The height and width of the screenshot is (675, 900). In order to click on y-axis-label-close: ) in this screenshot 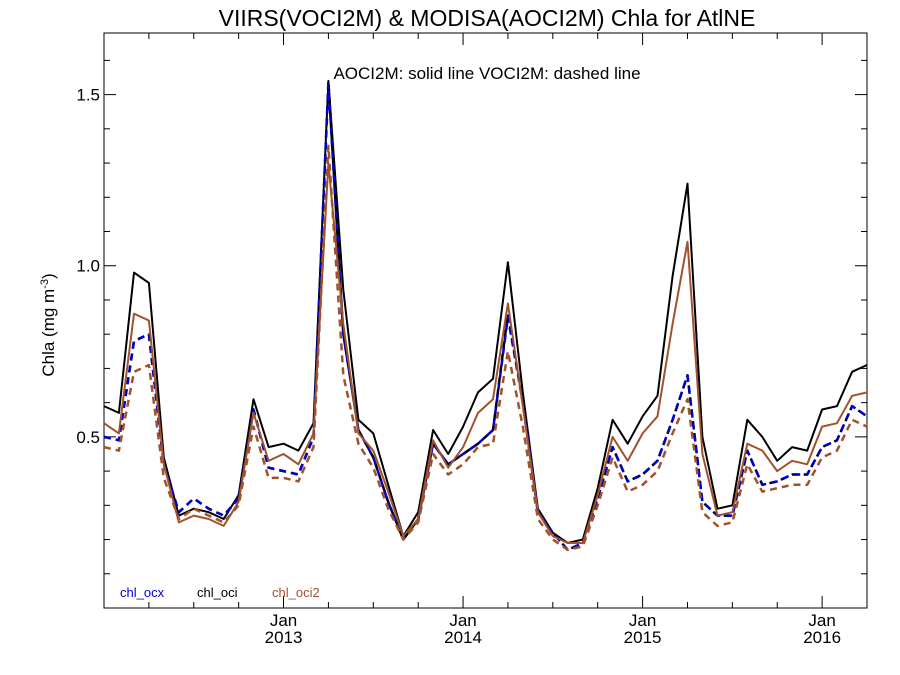, I will do `click(48, 276)`.